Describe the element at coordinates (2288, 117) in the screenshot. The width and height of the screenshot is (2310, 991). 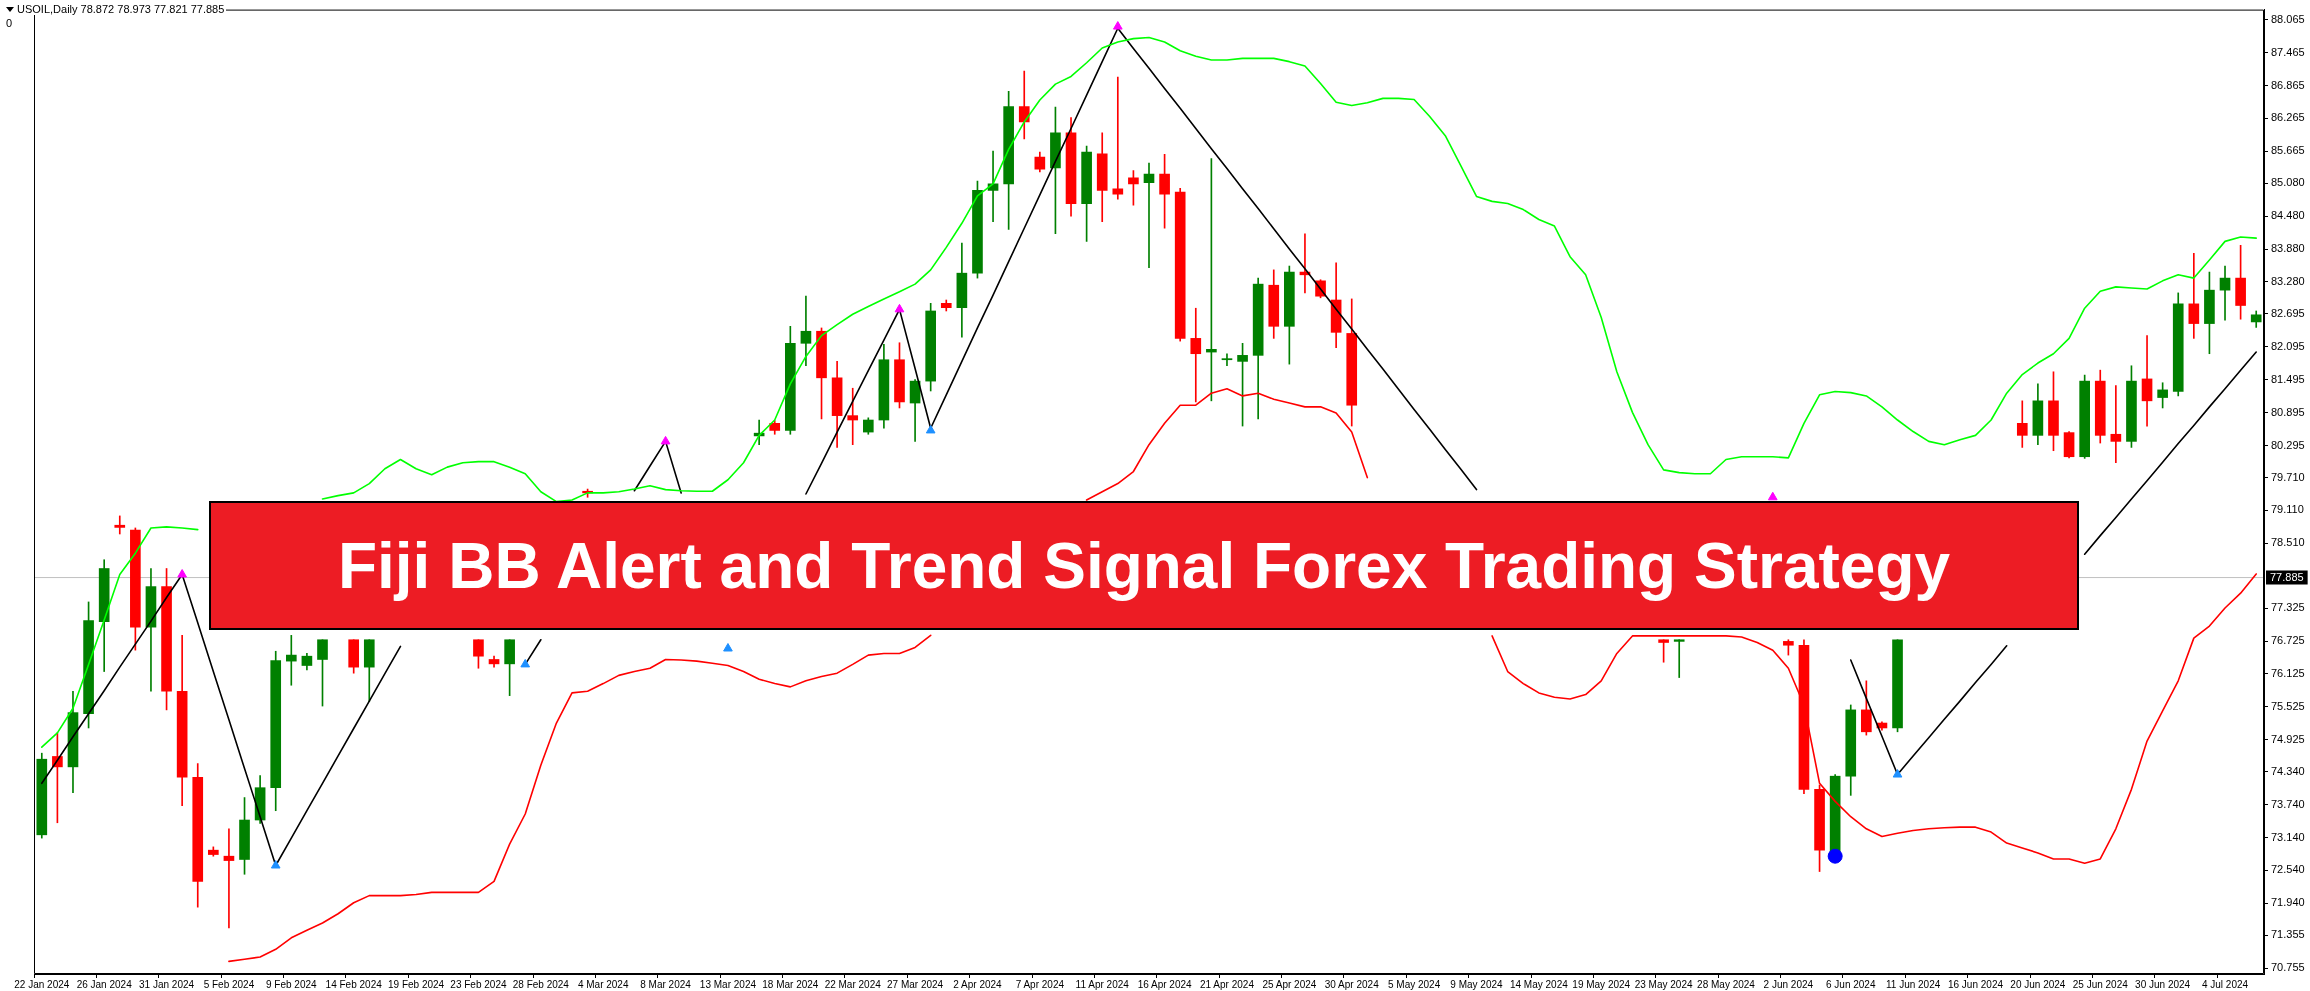
I see `y-tick-label: 86.265` at that location.